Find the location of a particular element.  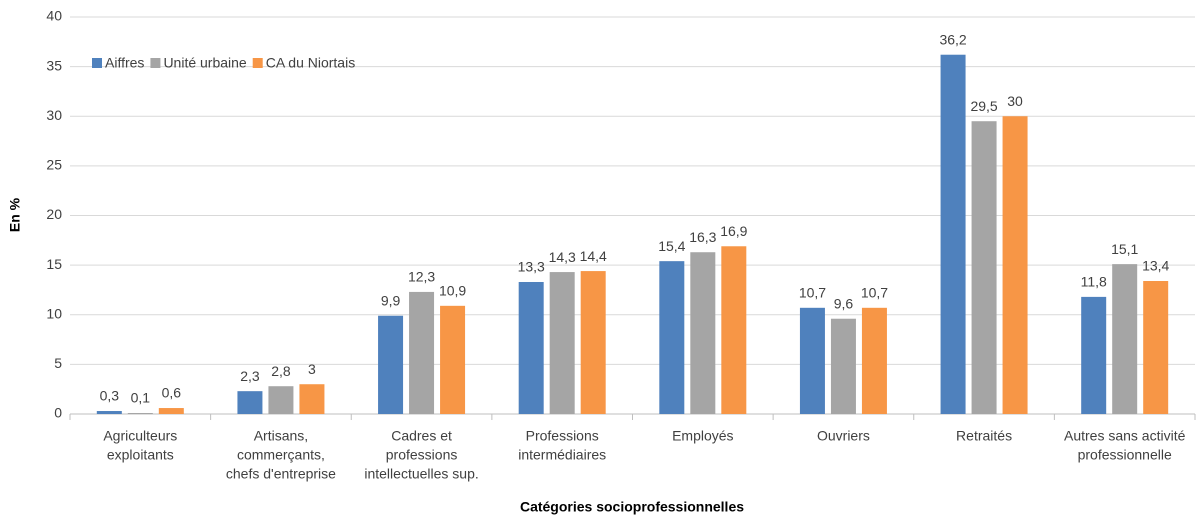

x-axis-title: Catégories socioprofessionnelles is located at coordinates (632, 507).